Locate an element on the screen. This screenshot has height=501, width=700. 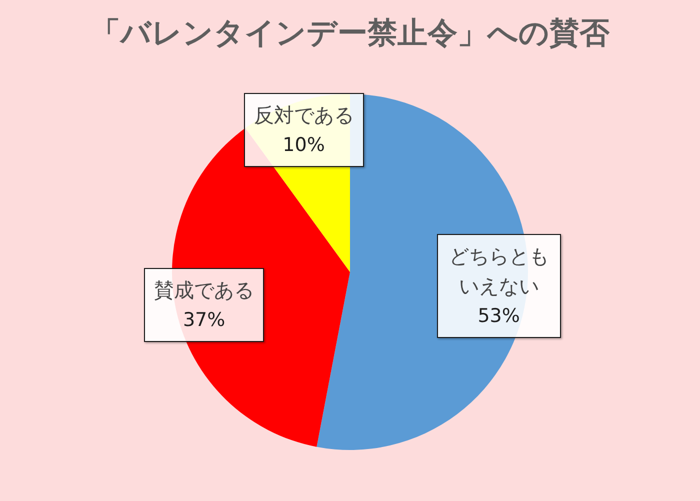
slice-label: 反対である is located at coordinates (304, 115).